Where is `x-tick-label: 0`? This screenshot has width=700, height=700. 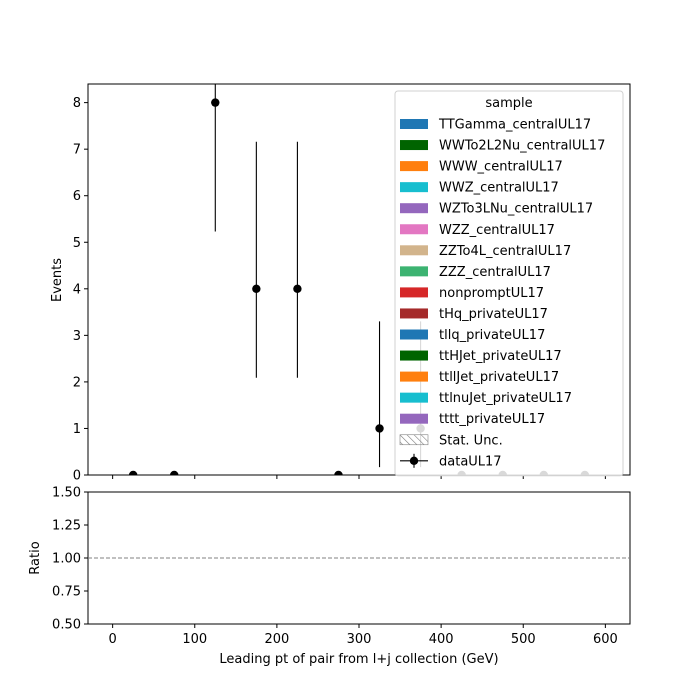
x-tick-label: 0 is located at coordinates (112, 639).